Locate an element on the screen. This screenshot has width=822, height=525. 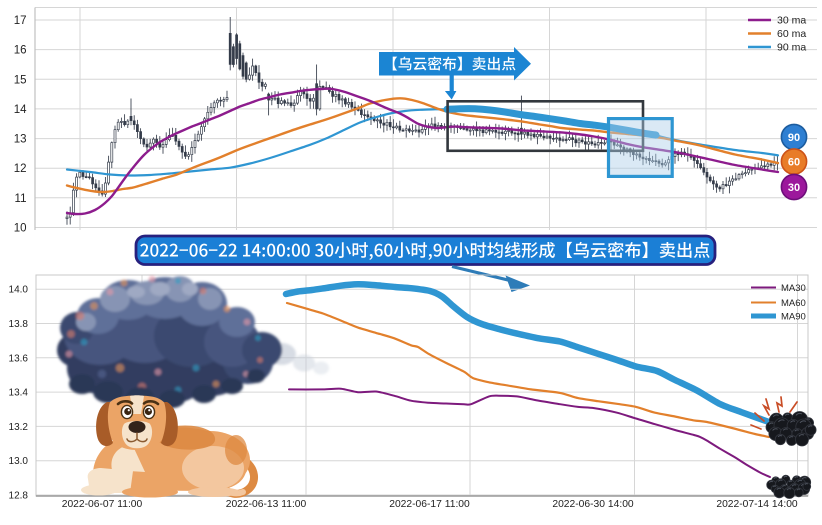
svg-text: 2022-06-30 14:00 is located at coordinates (593, 504).